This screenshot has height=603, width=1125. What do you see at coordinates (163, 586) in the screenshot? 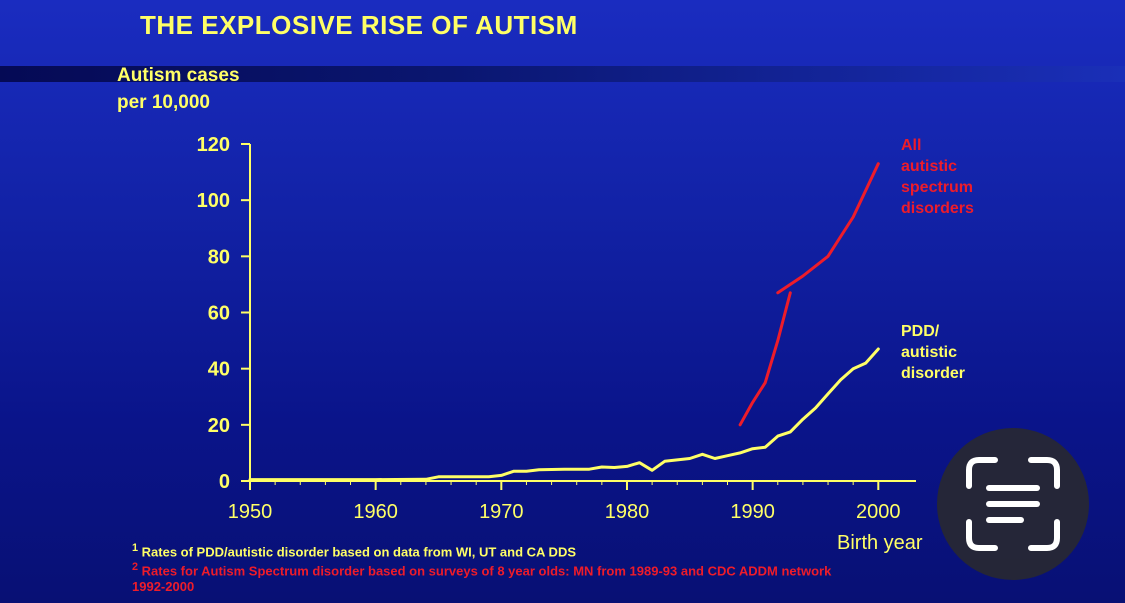
I see `footnote-2-continued: 1992-2000` at bounding box center [163, 586].